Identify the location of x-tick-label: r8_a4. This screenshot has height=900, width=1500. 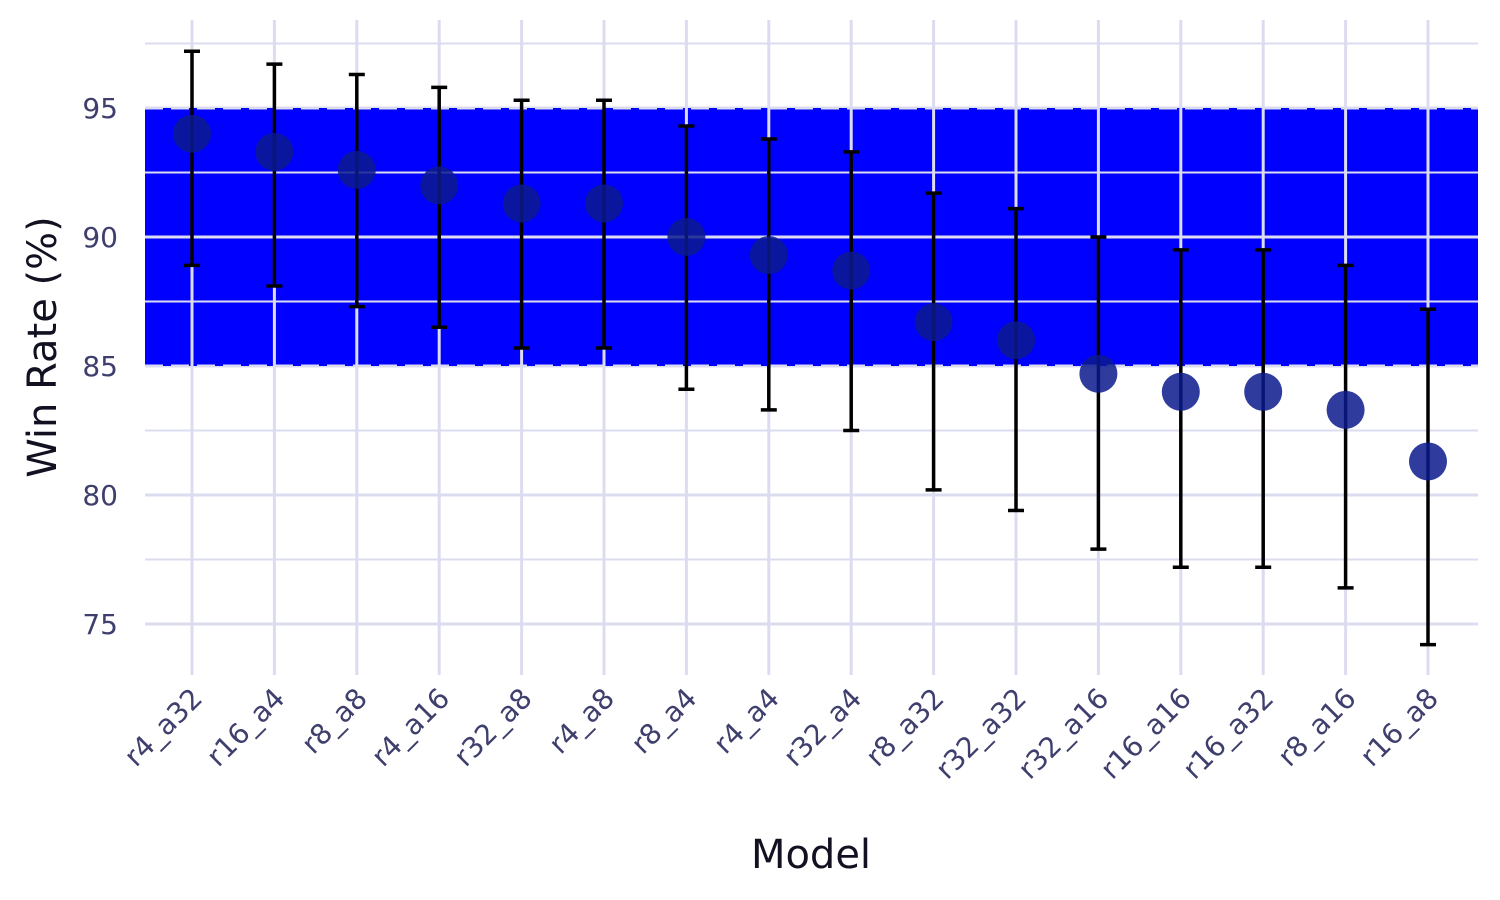
(664, 721).